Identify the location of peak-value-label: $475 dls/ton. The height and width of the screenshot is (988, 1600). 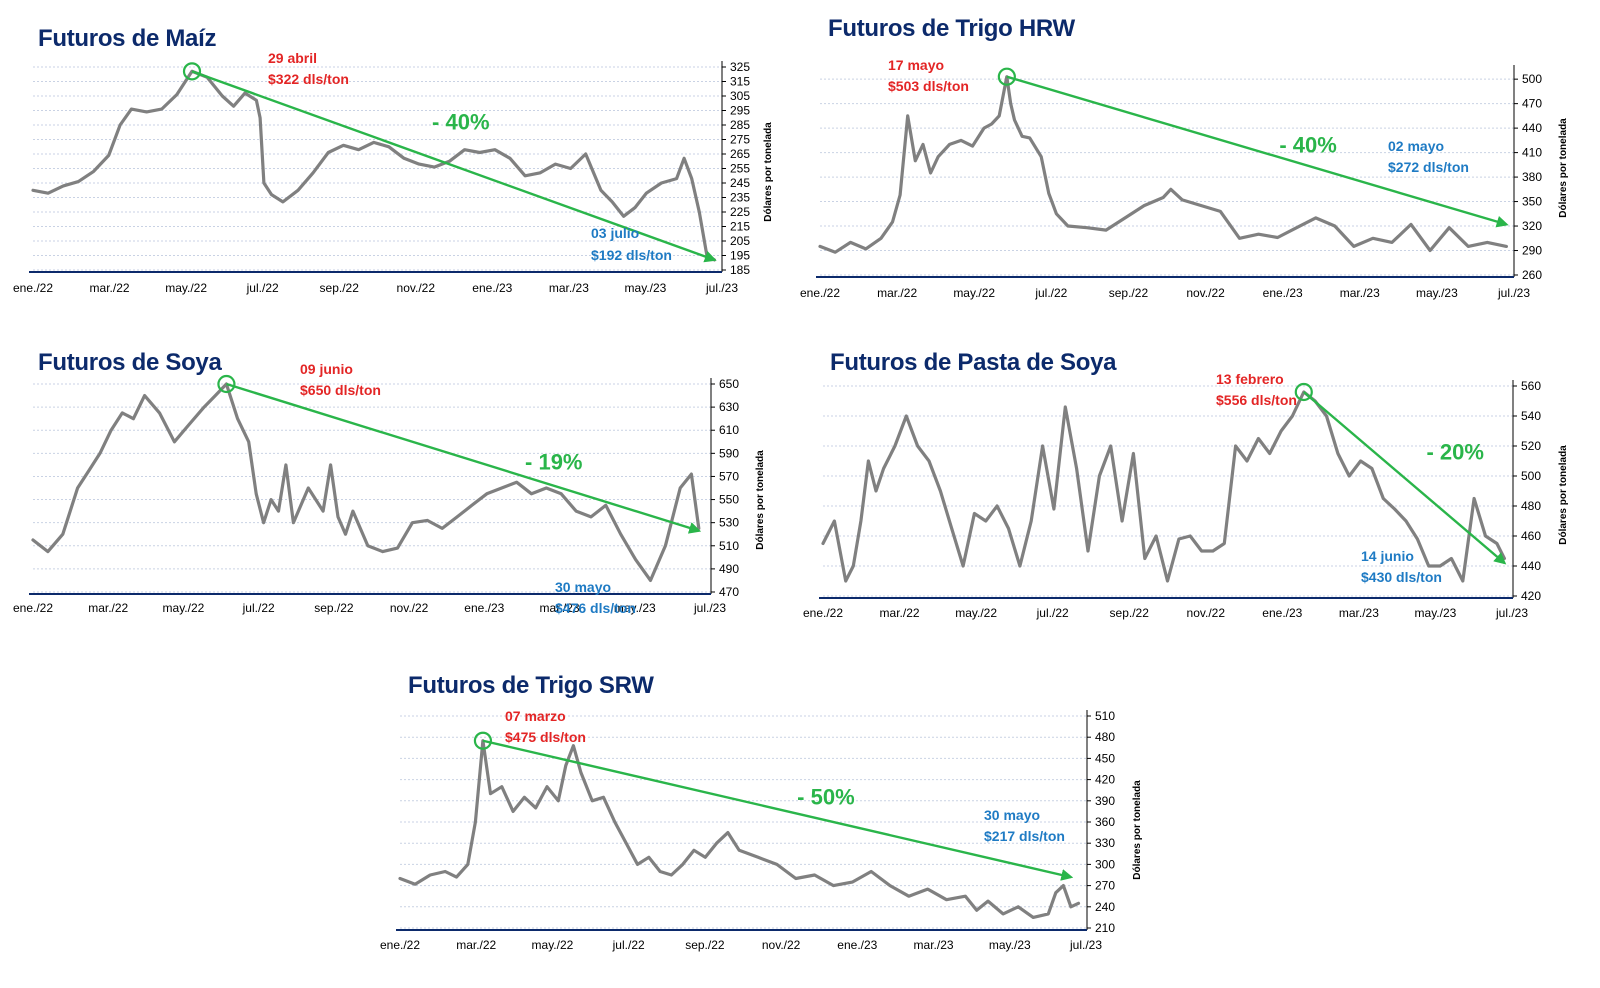
(545, 737).